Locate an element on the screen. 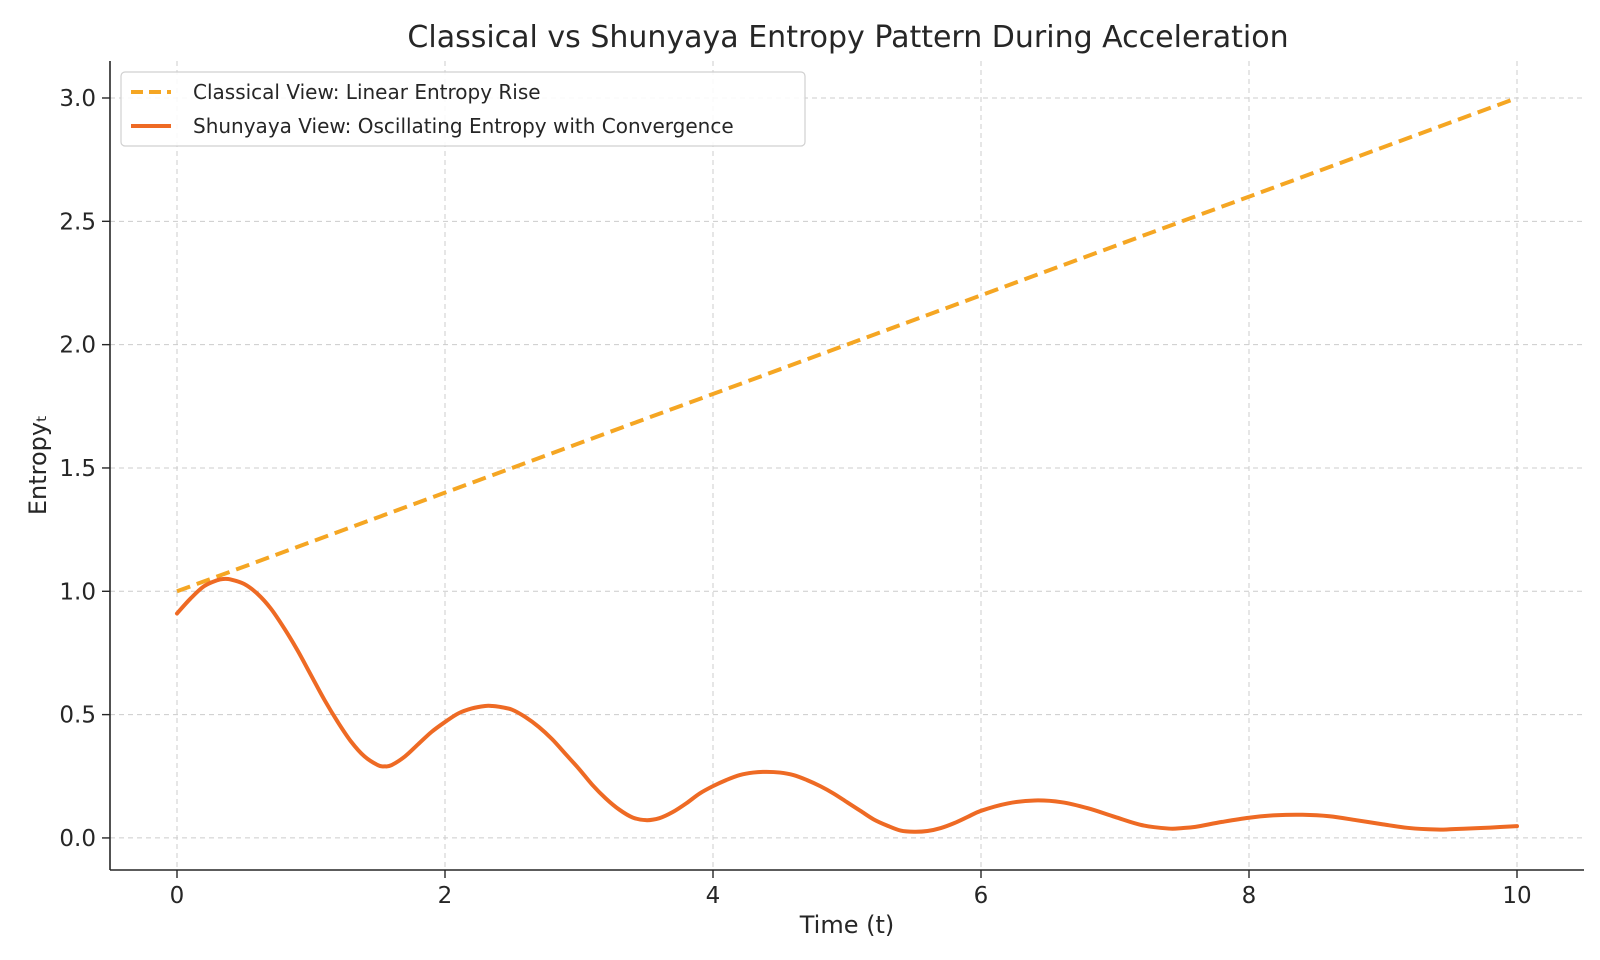 This screenshot has height=960, width=1600. x-ticks: 0 2 4 6 8 10 is located at coordinates (851, 889).